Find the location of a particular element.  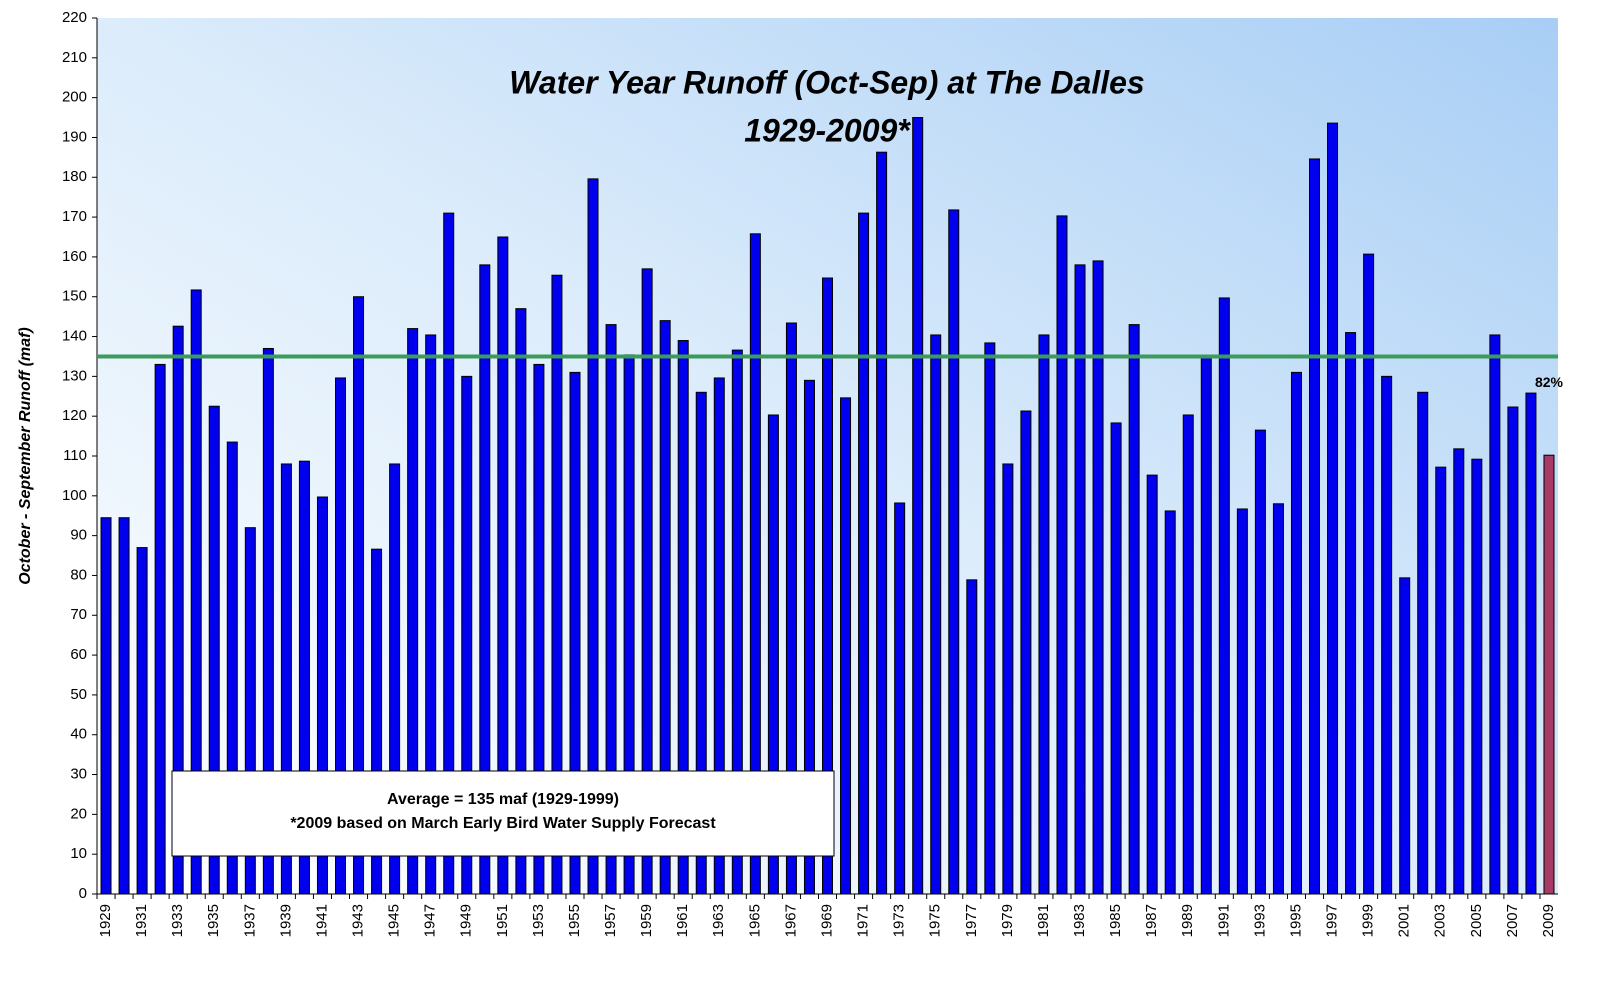

highlight-label: 82% is located at coordinates (1549, 382).